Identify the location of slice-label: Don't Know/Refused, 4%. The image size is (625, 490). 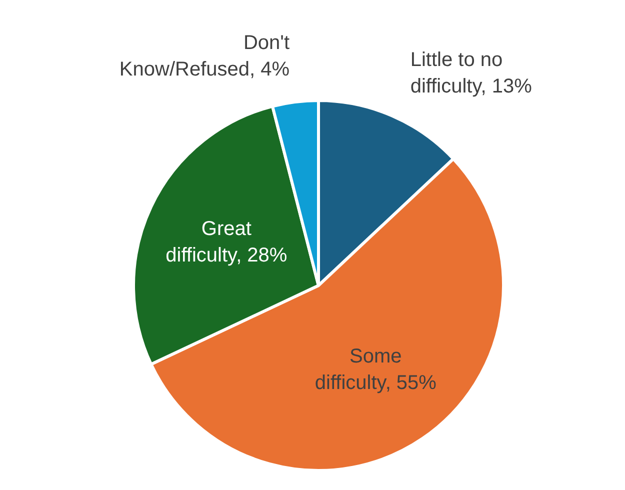
(204, 56).